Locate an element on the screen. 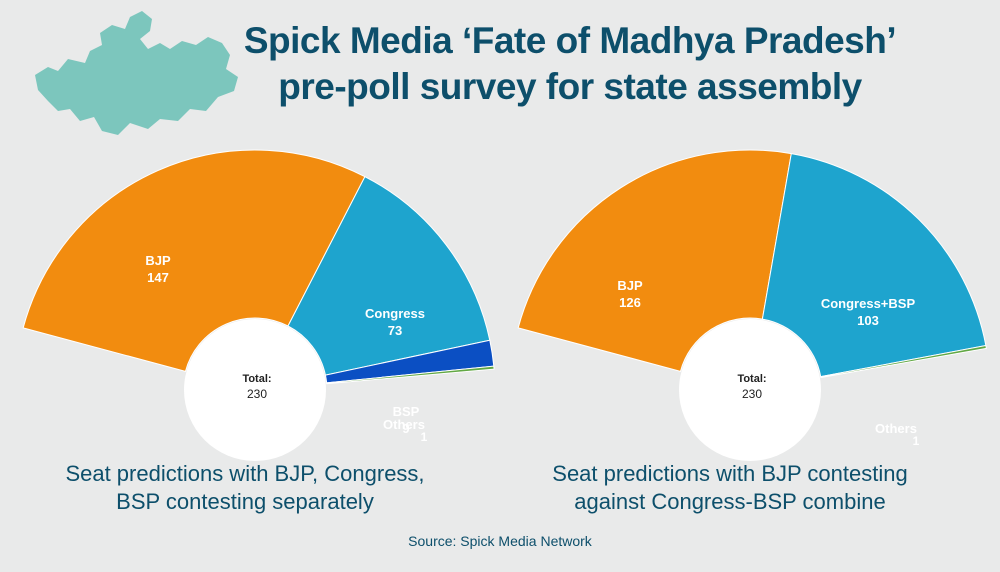 Image resolution: width=1000 pixels, height=572 pixels. chart-2-center-hole is located at coordinates (750, 390).